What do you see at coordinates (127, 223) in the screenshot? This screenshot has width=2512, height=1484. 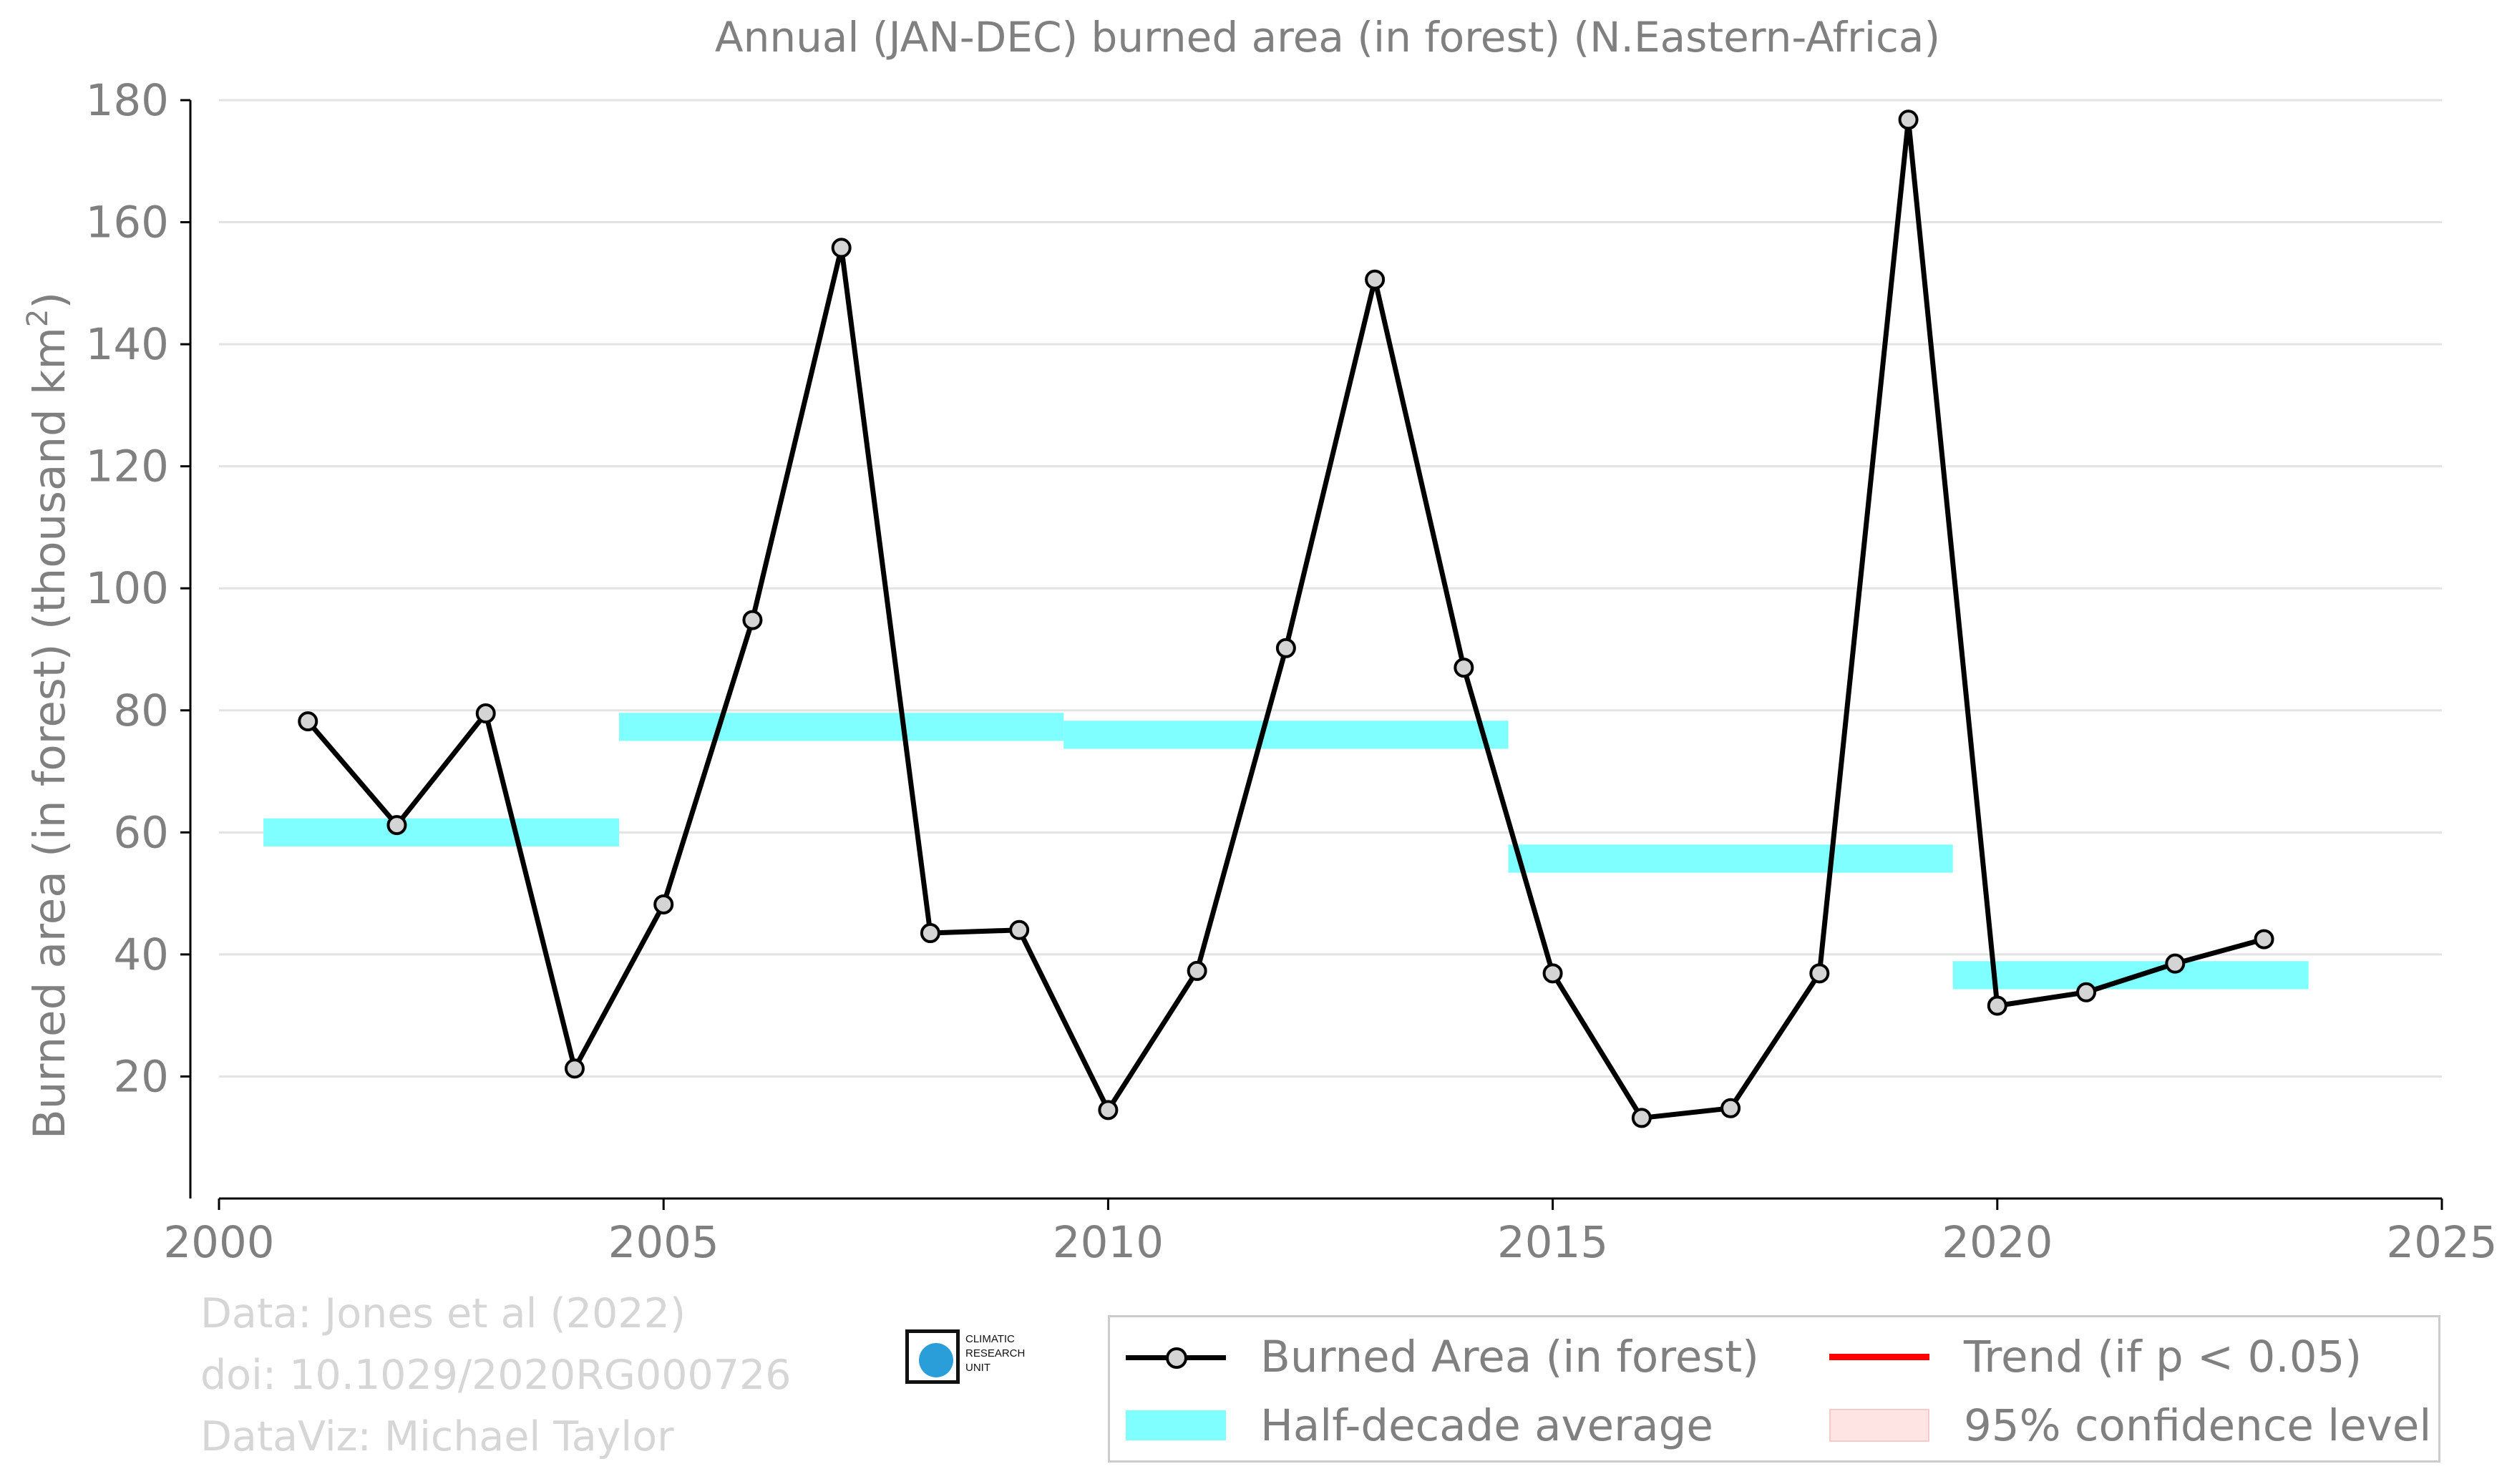 I see `y-tick-label: 160` at bounding box center [127, 223].